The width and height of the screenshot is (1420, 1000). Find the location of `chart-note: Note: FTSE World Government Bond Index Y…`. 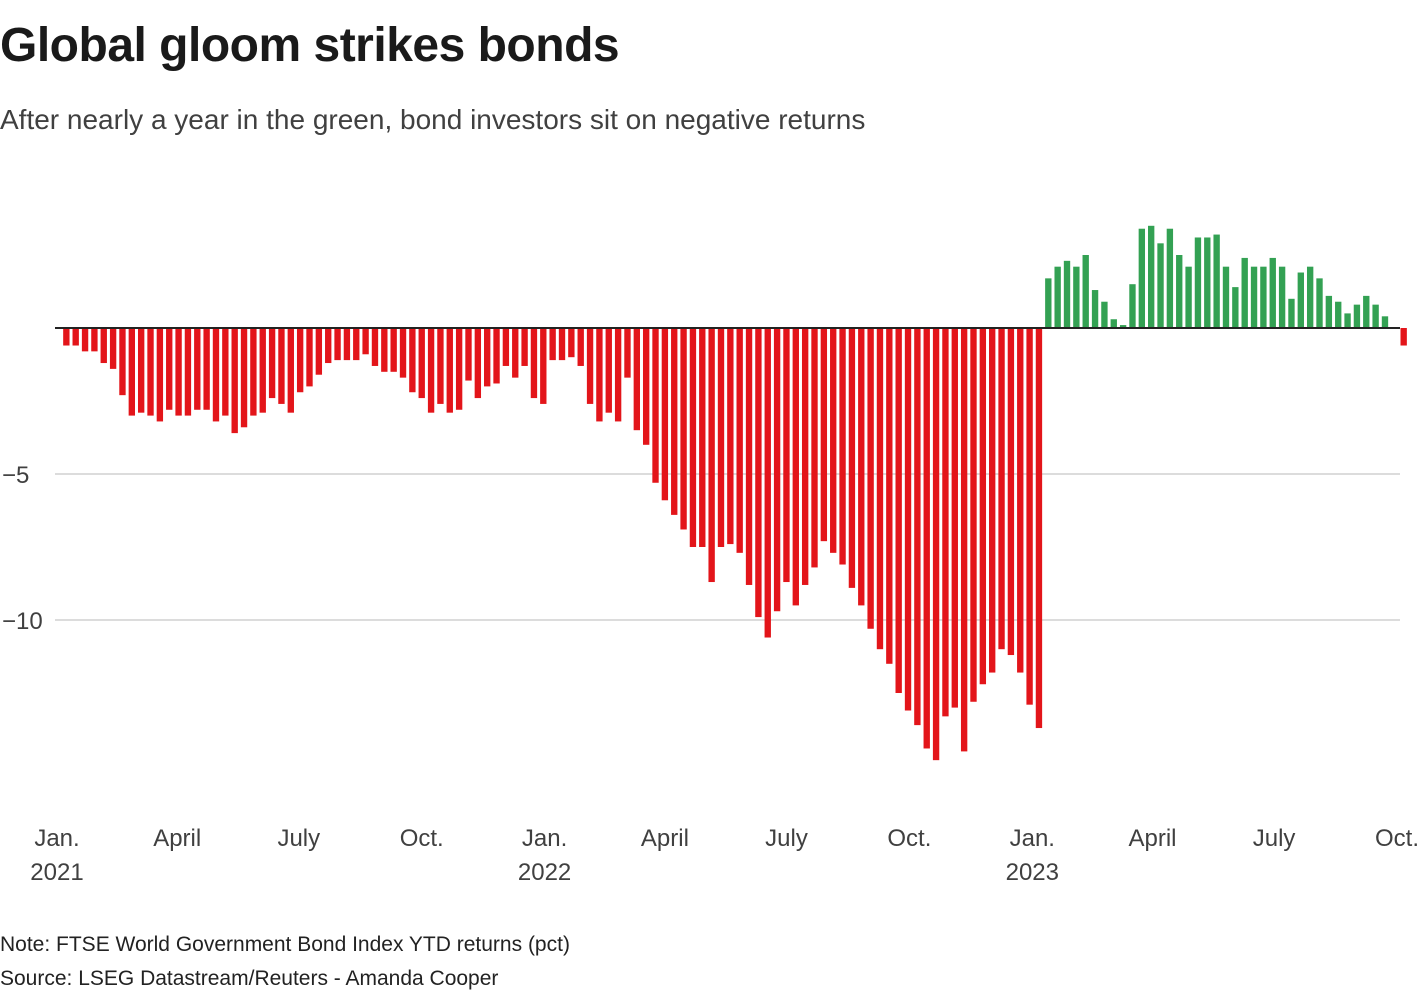

chart-note: Note: FTSE World Government Bond Index Y… is located at coordinates (285, 944).